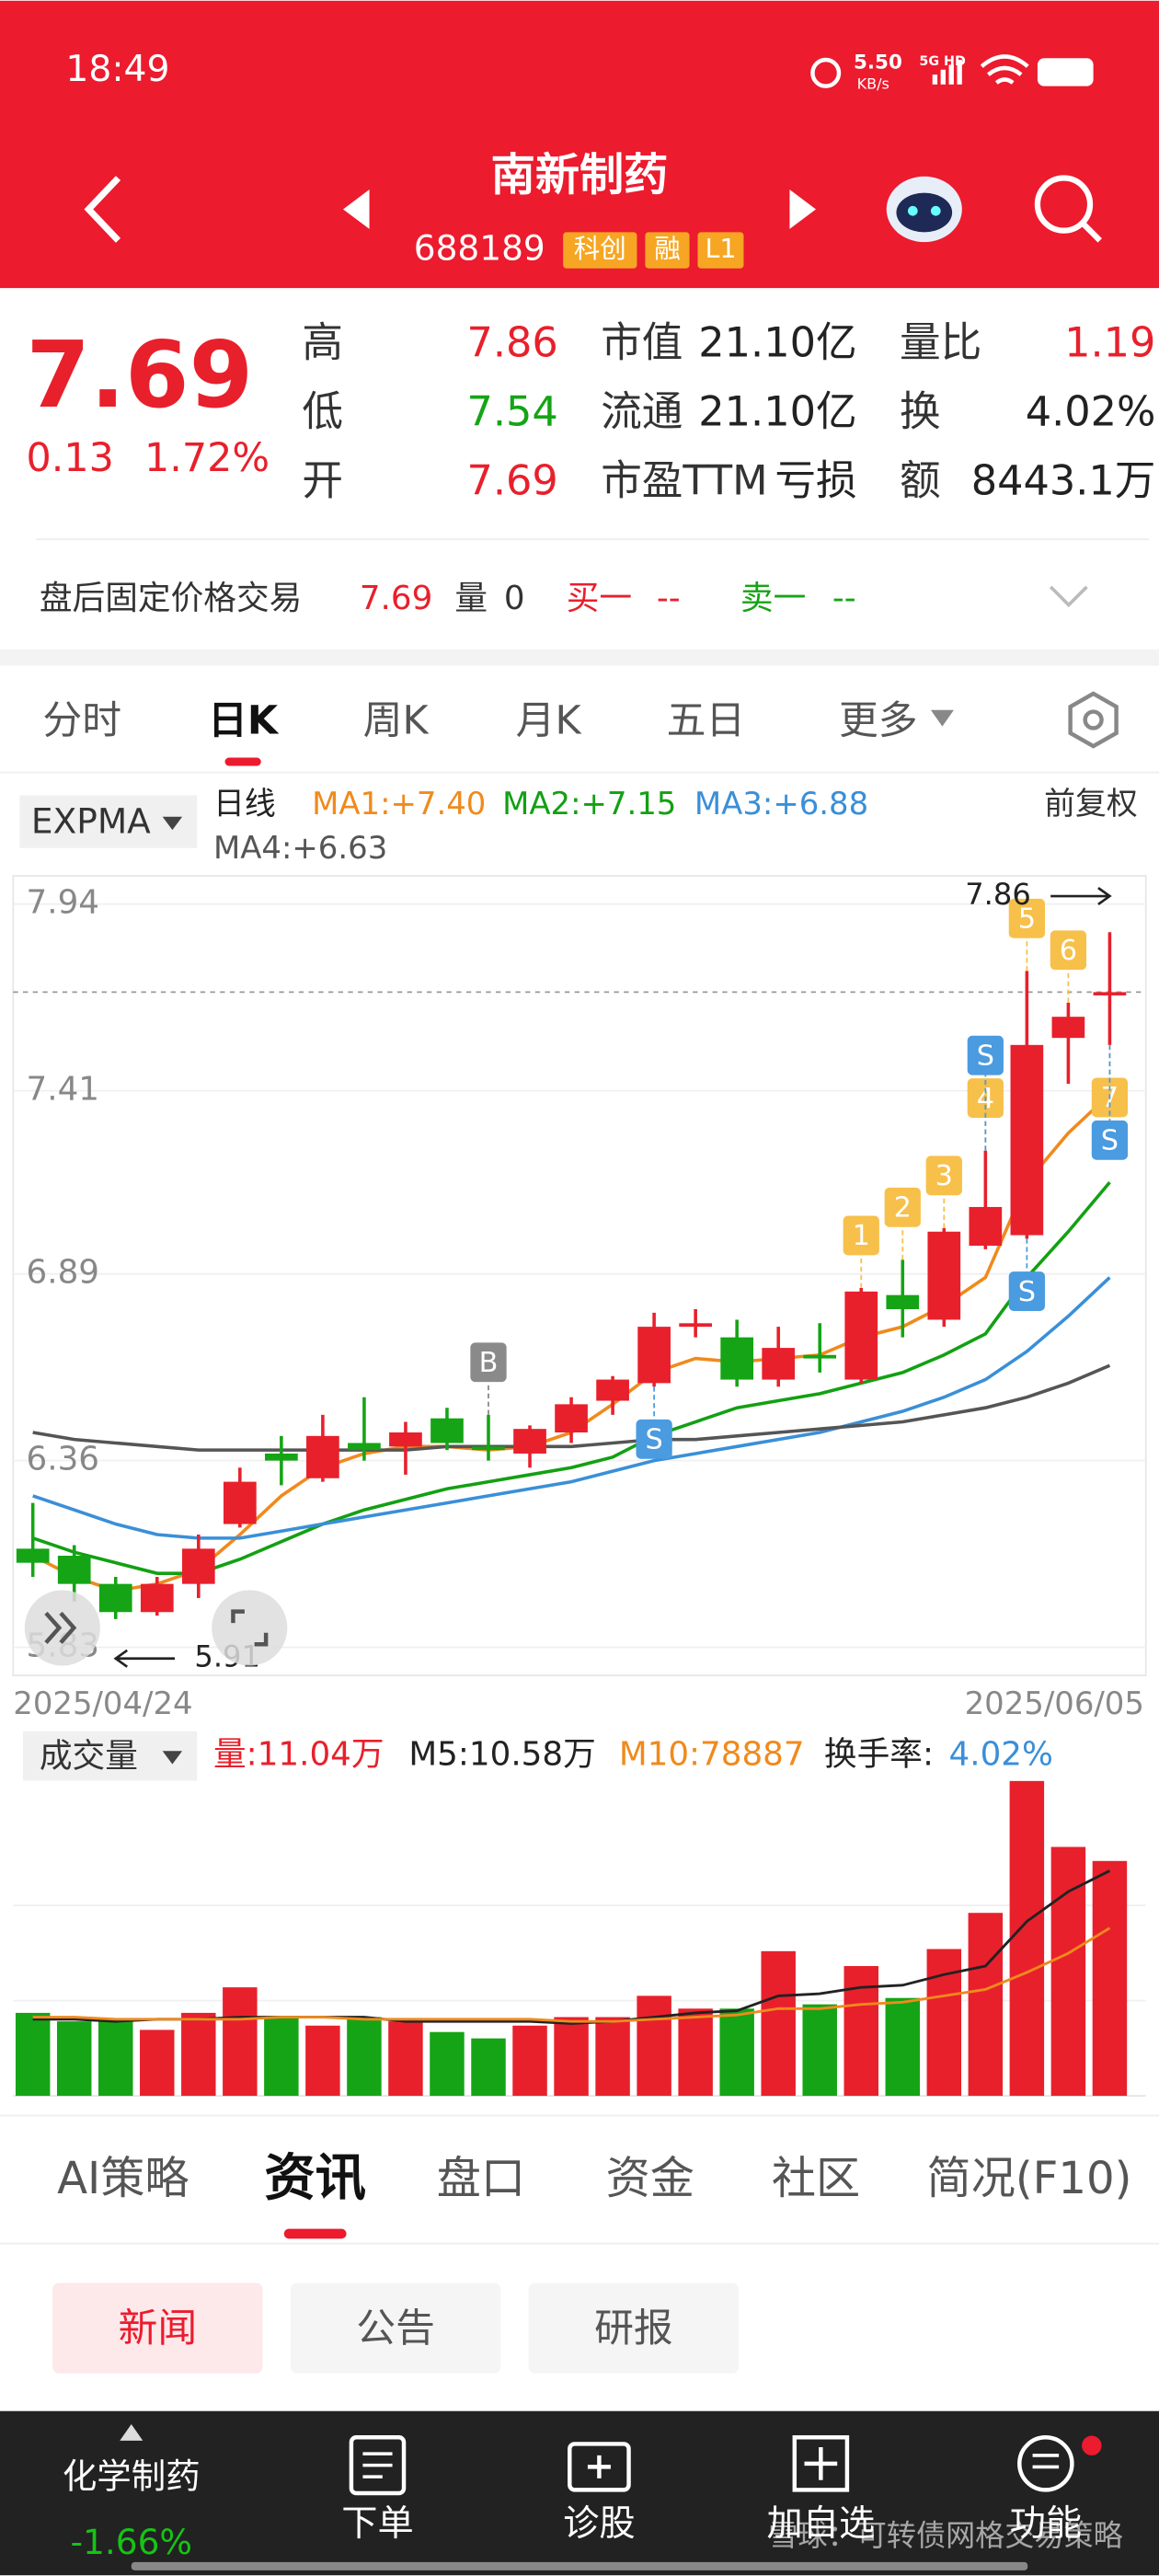  What do you see at coordinates (250, 1628) in the screenshot?
I see `fullscreen-button` at bounding box center [250, 1628].